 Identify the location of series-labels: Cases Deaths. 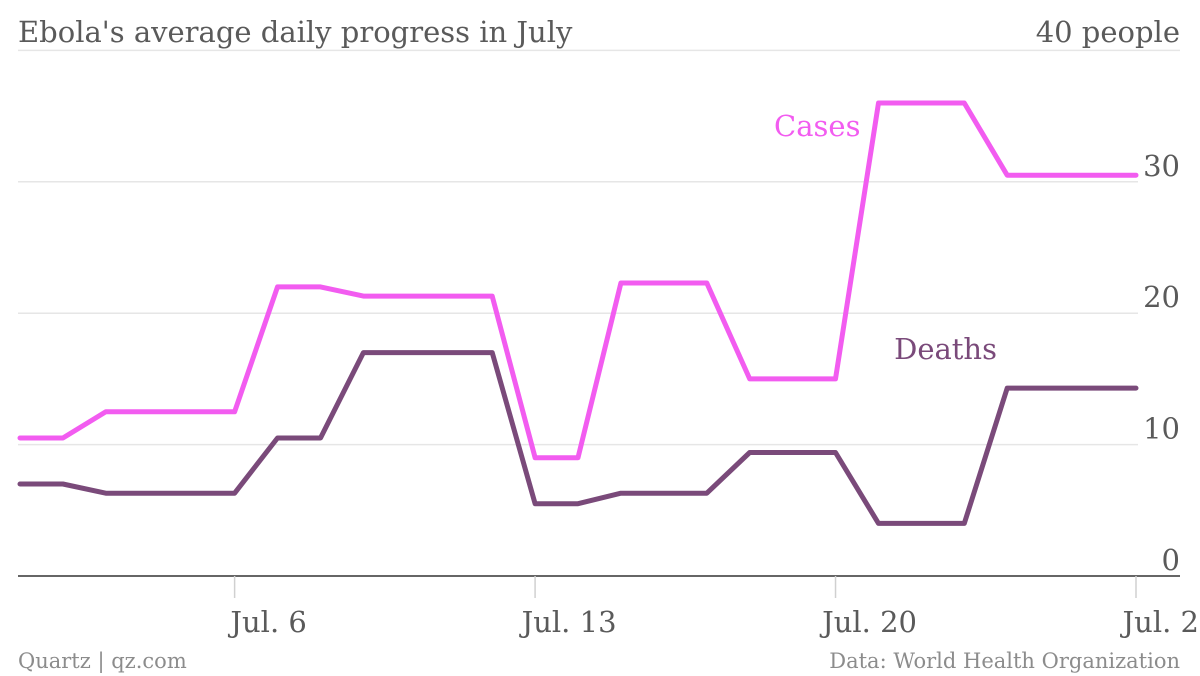
(885, 237).